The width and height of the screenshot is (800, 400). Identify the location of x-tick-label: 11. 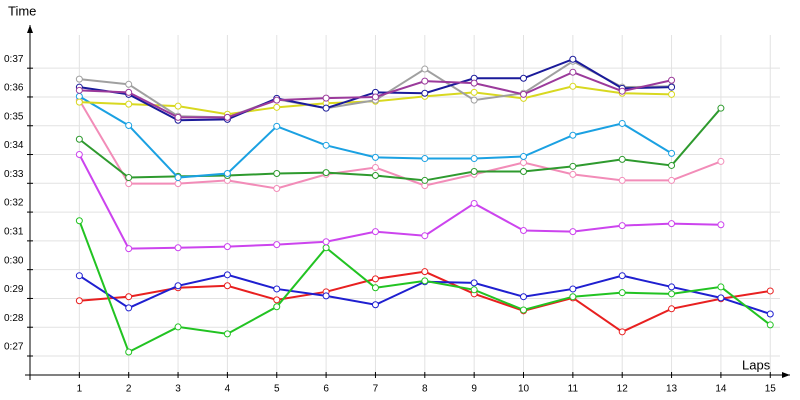
(573, 389).